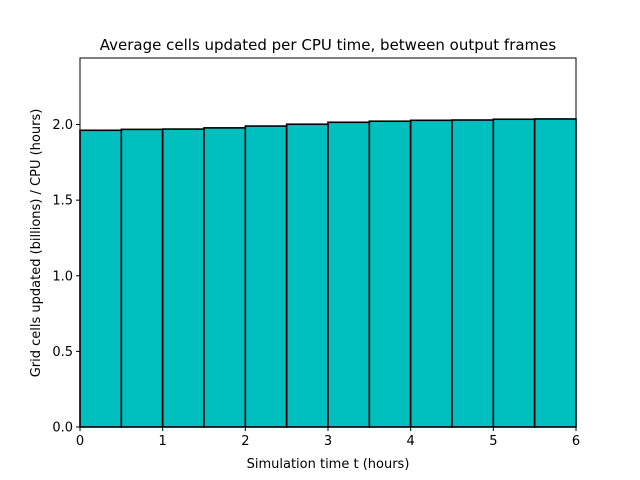 Image resolution: width=640 pixels, height=480 pixels. What do you see at coordinates (62, 352) in the screenshot?
I see `y-tick-label: 0.5` at bounding box center [62, 352].